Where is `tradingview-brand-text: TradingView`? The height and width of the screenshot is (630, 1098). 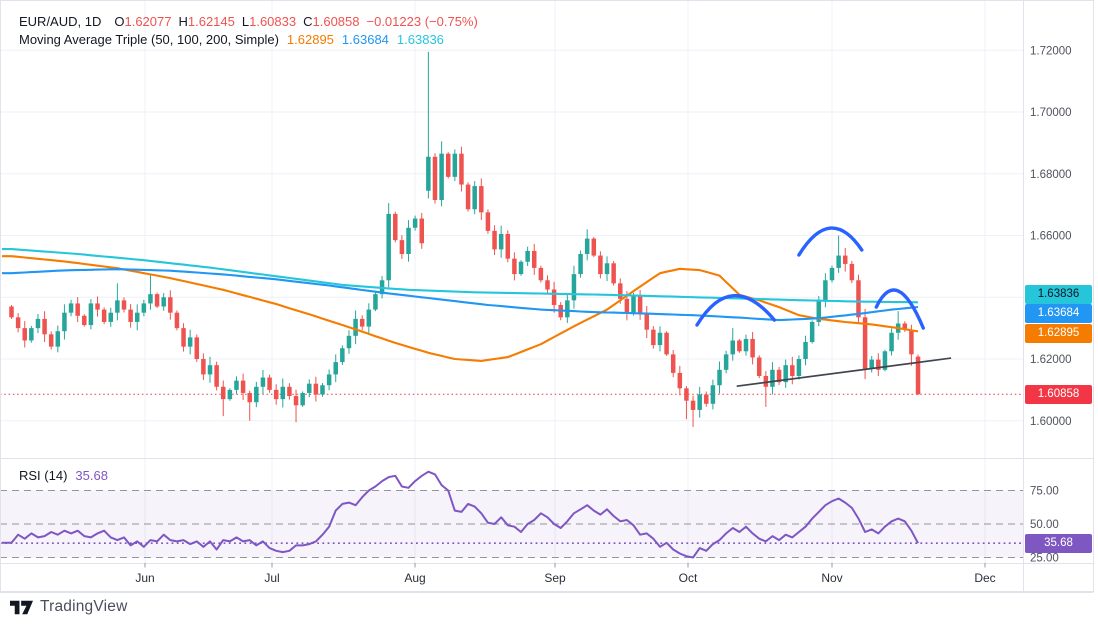 tradingview-brand-text: TradingView is located at coordinates (84, 606).